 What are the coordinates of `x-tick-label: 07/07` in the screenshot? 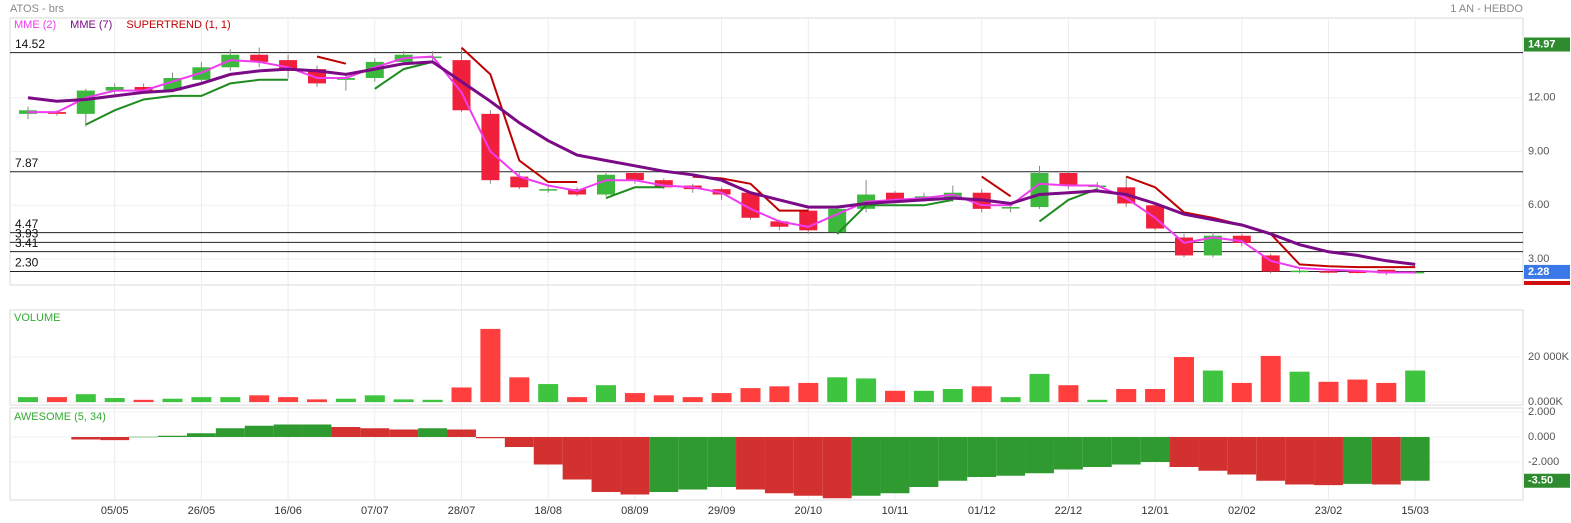 It's located at (375, 511).